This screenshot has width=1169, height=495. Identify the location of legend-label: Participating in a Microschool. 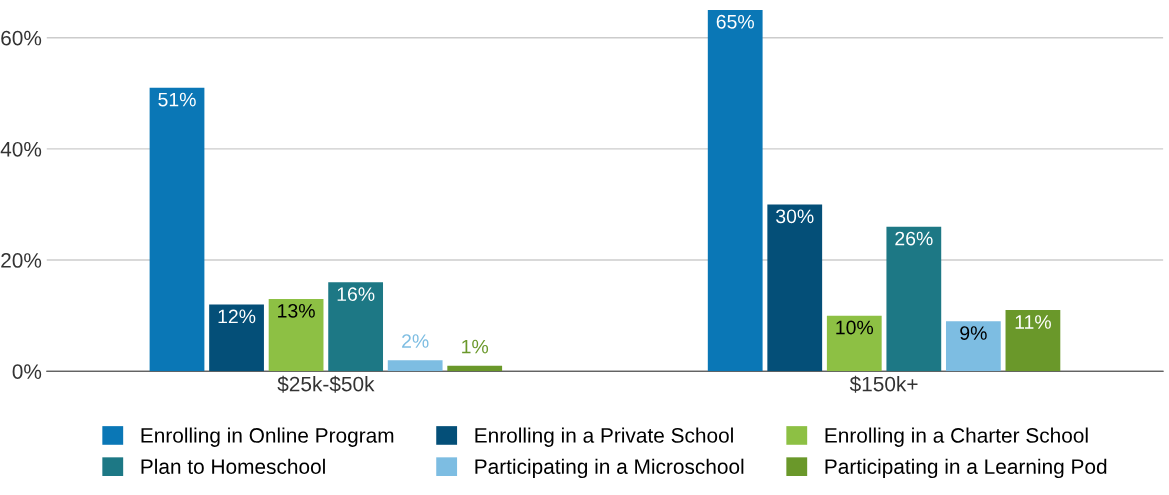
(609, 468).